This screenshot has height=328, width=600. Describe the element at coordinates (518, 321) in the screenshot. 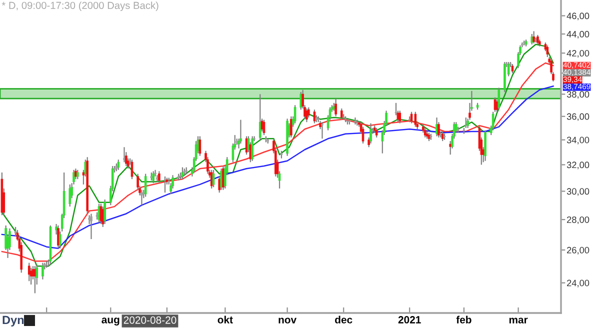

I see `x-tick-label: mar` at that location.